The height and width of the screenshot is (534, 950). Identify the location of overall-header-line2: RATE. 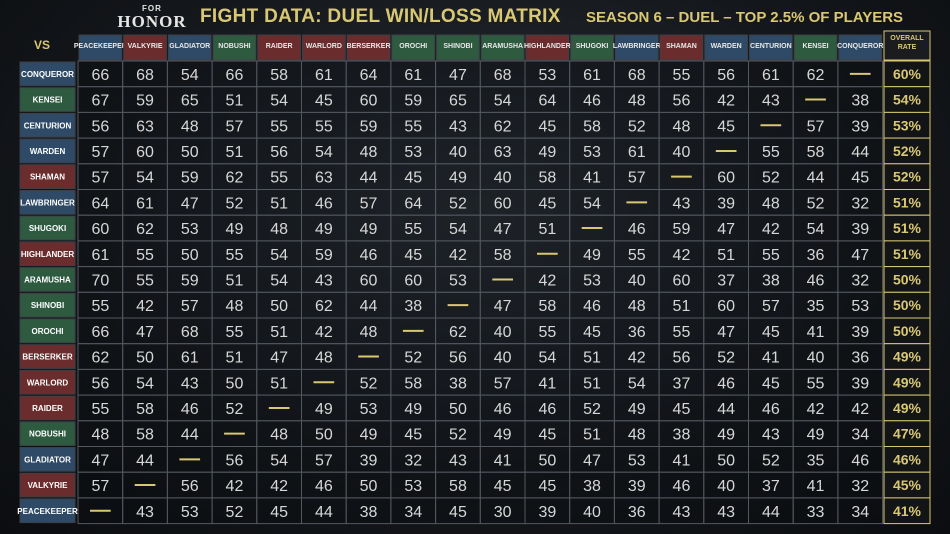
(907, 47).